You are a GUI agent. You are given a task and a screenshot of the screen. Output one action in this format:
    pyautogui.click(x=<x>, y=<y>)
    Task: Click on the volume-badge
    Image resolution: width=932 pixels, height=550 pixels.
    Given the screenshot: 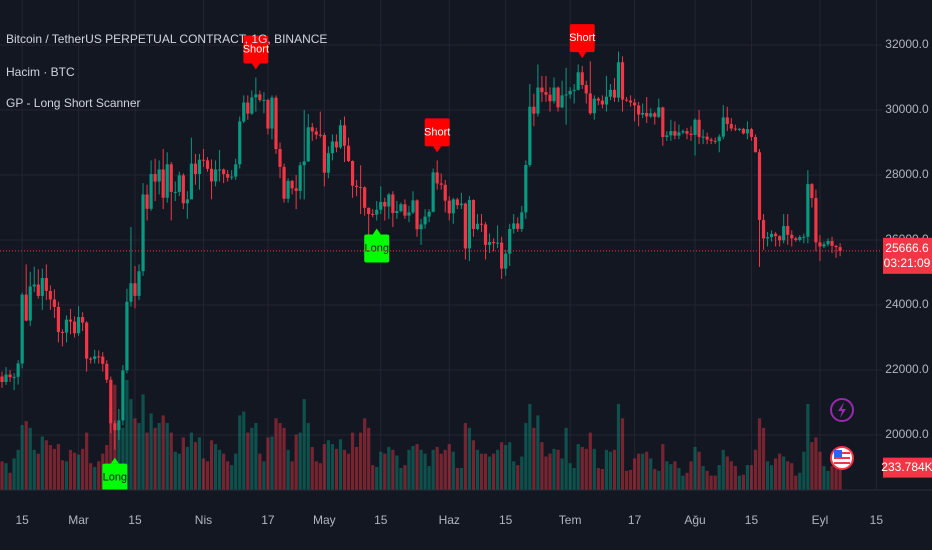 What is the action you would take?
    pyautogui.click(x=907, y=467)
    